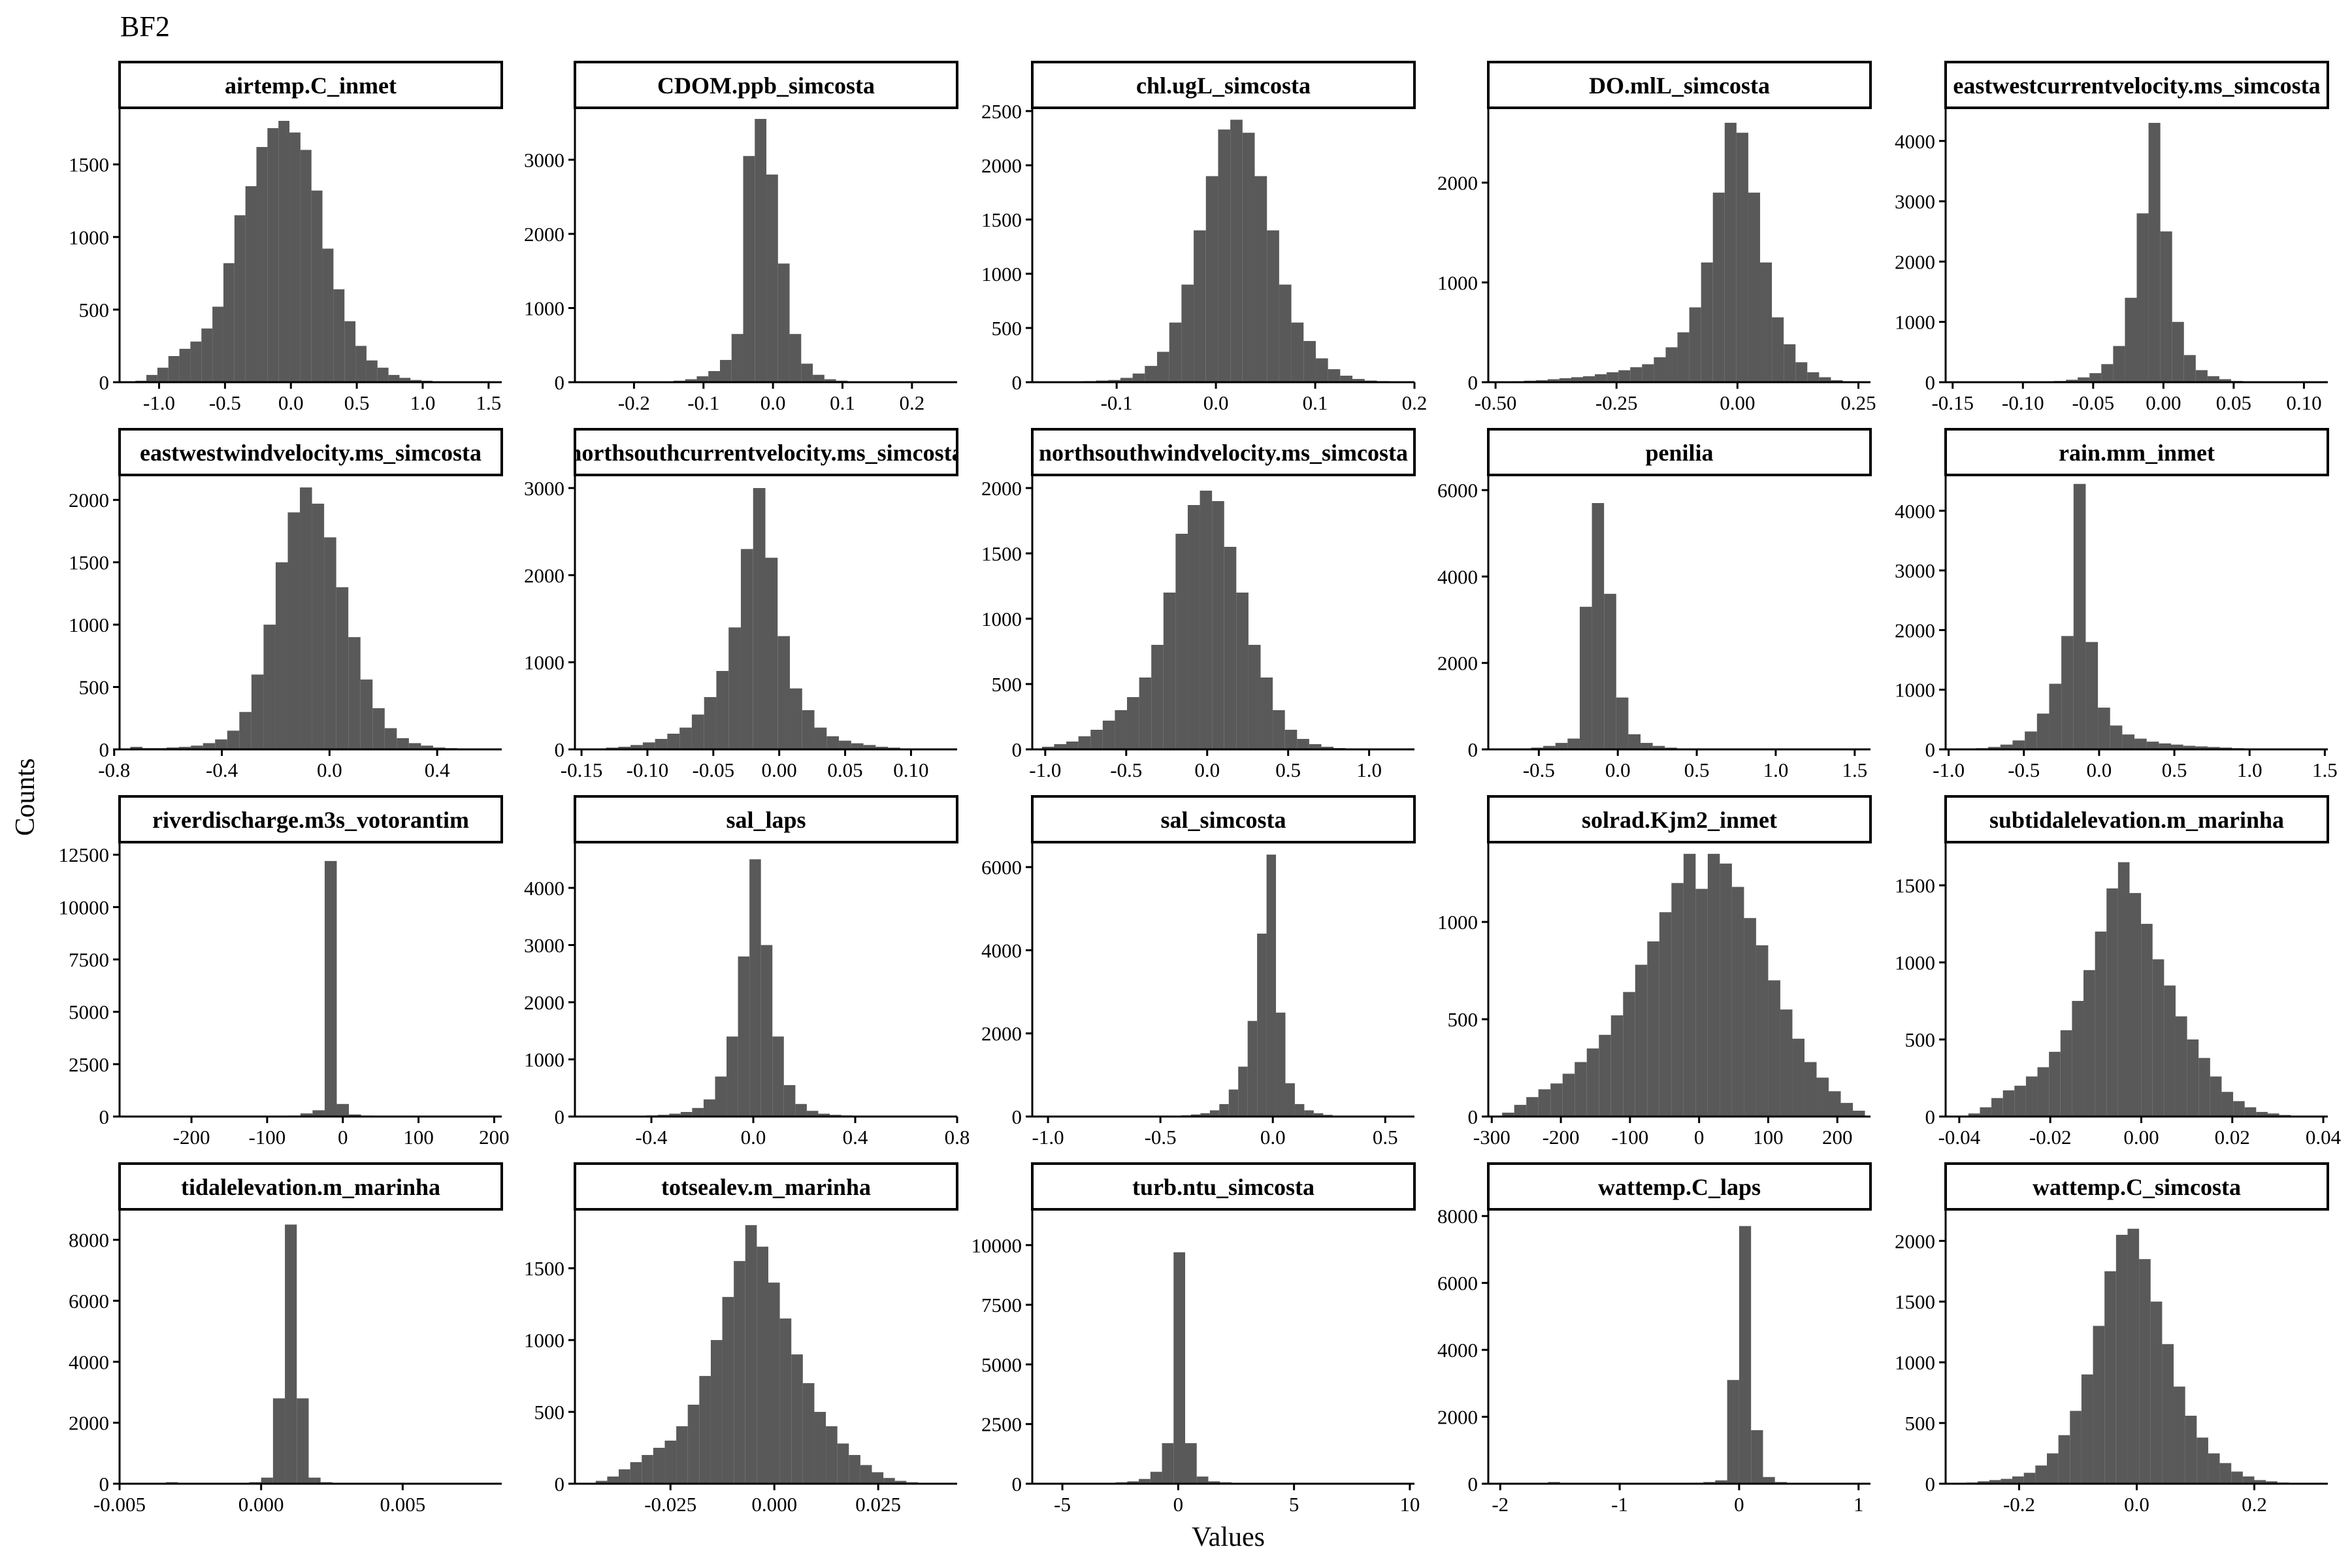 This screenshot has height=1568, width=2352. I want to click on x-tick-label: -0.8, so click(114, 770).